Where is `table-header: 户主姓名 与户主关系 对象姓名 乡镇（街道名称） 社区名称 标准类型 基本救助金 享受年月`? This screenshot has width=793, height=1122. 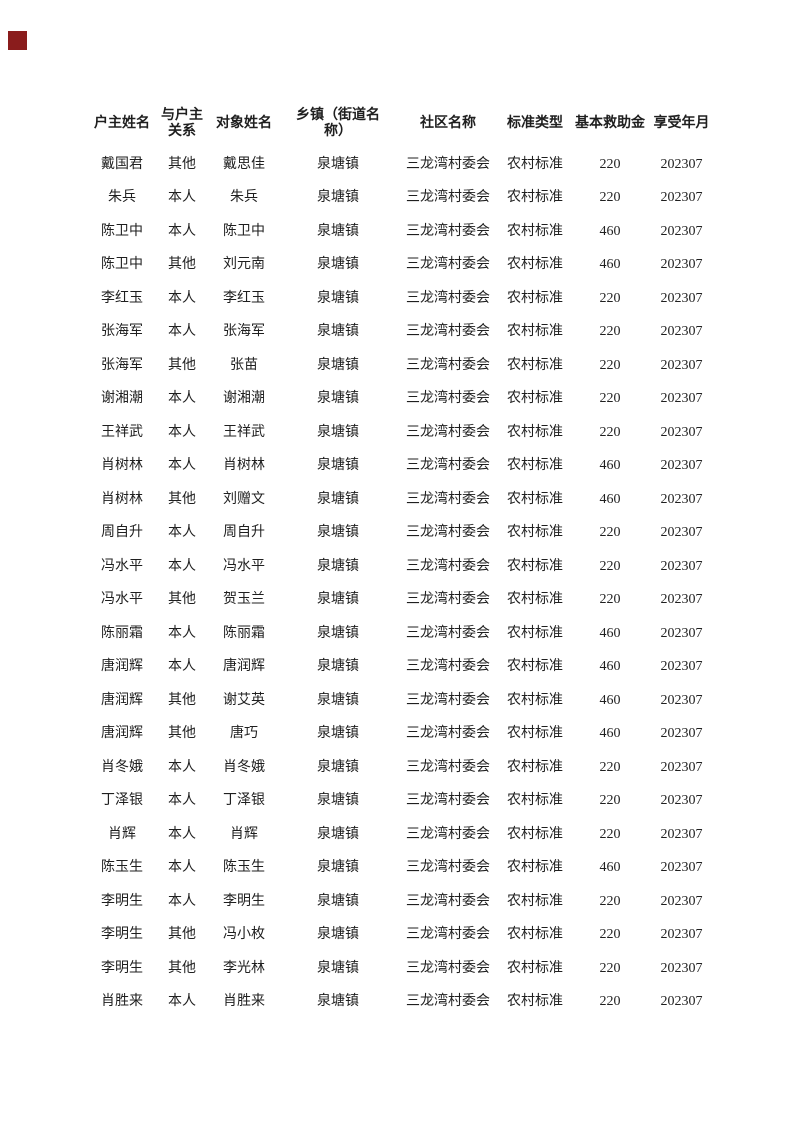 table-header: 户主姓名 与户主关系 对象姓名 乡镇（街道名称） 社区名称 标准类型 基本救助金 享受年月 is located at coordinates (400, 124).